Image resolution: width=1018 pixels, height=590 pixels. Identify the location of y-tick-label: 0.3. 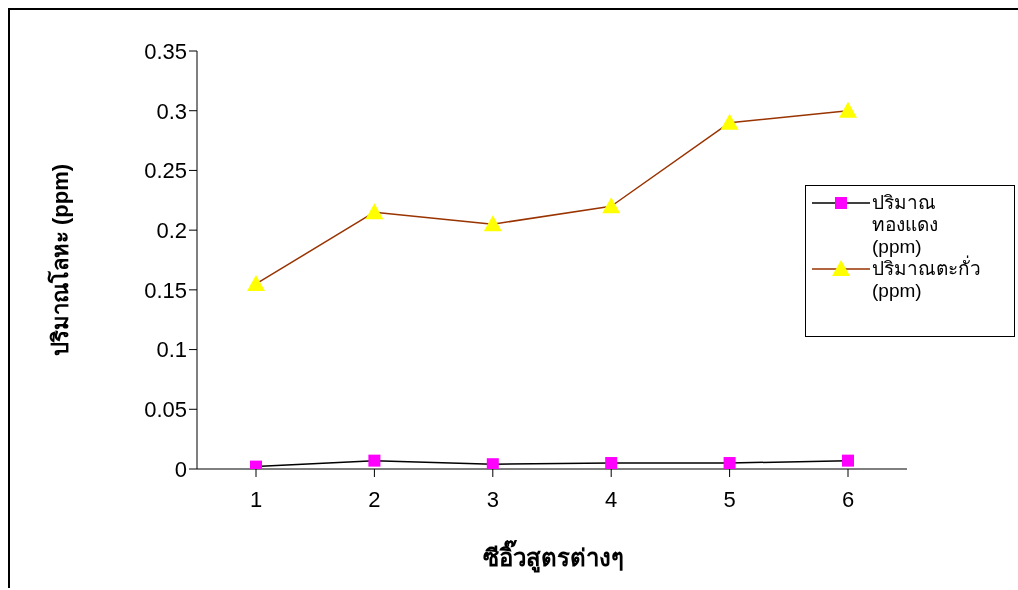
(171, 111).